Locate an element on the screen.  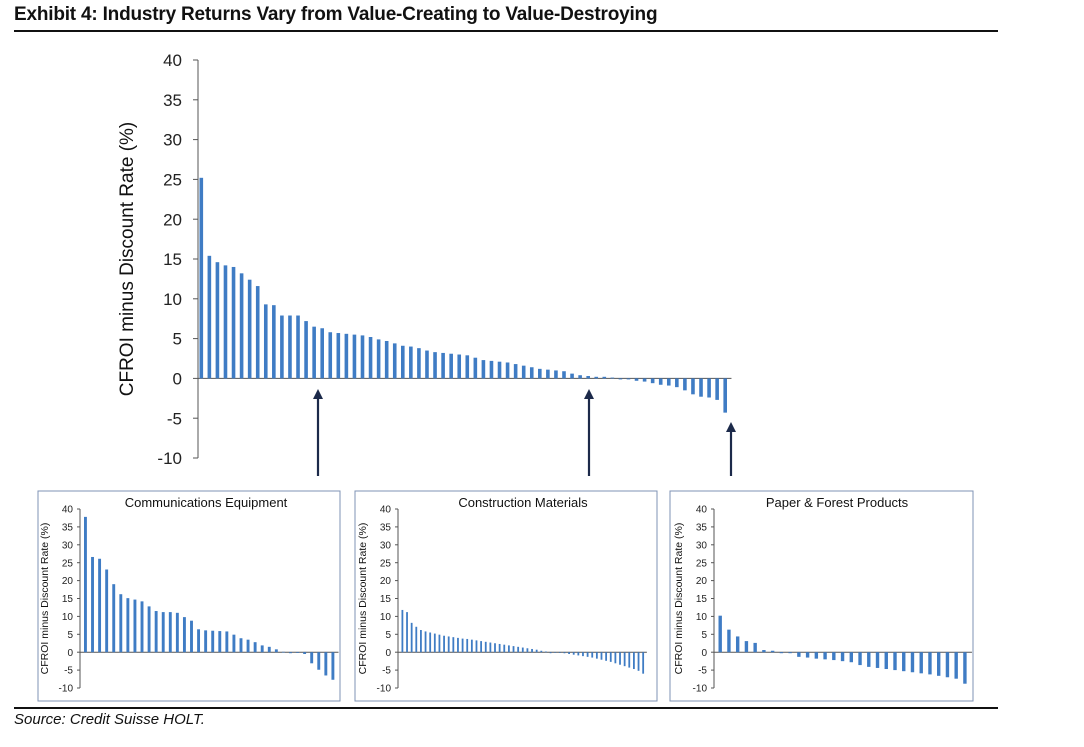
y-tick-label-cons: 20 is located at coordinates (386, 581).